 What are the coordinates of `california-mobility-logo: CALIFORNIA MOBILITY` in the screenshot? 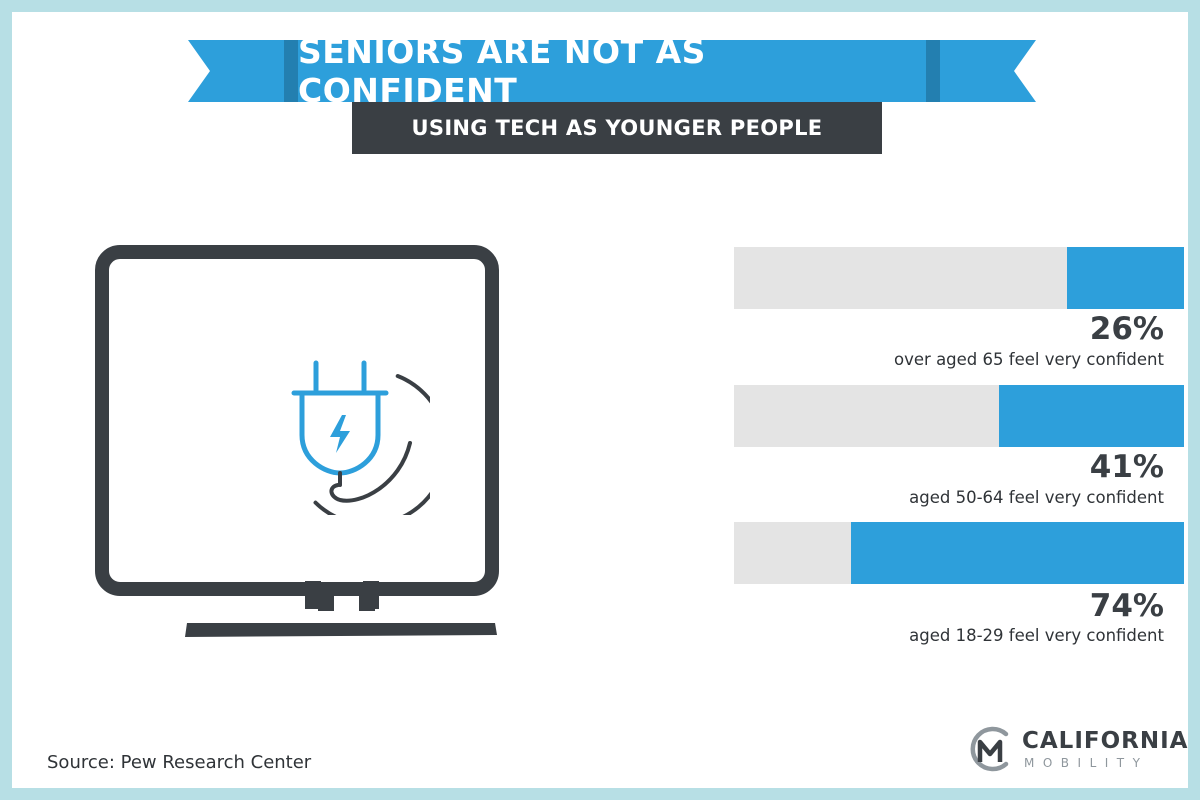 It's located at (1076, 752).